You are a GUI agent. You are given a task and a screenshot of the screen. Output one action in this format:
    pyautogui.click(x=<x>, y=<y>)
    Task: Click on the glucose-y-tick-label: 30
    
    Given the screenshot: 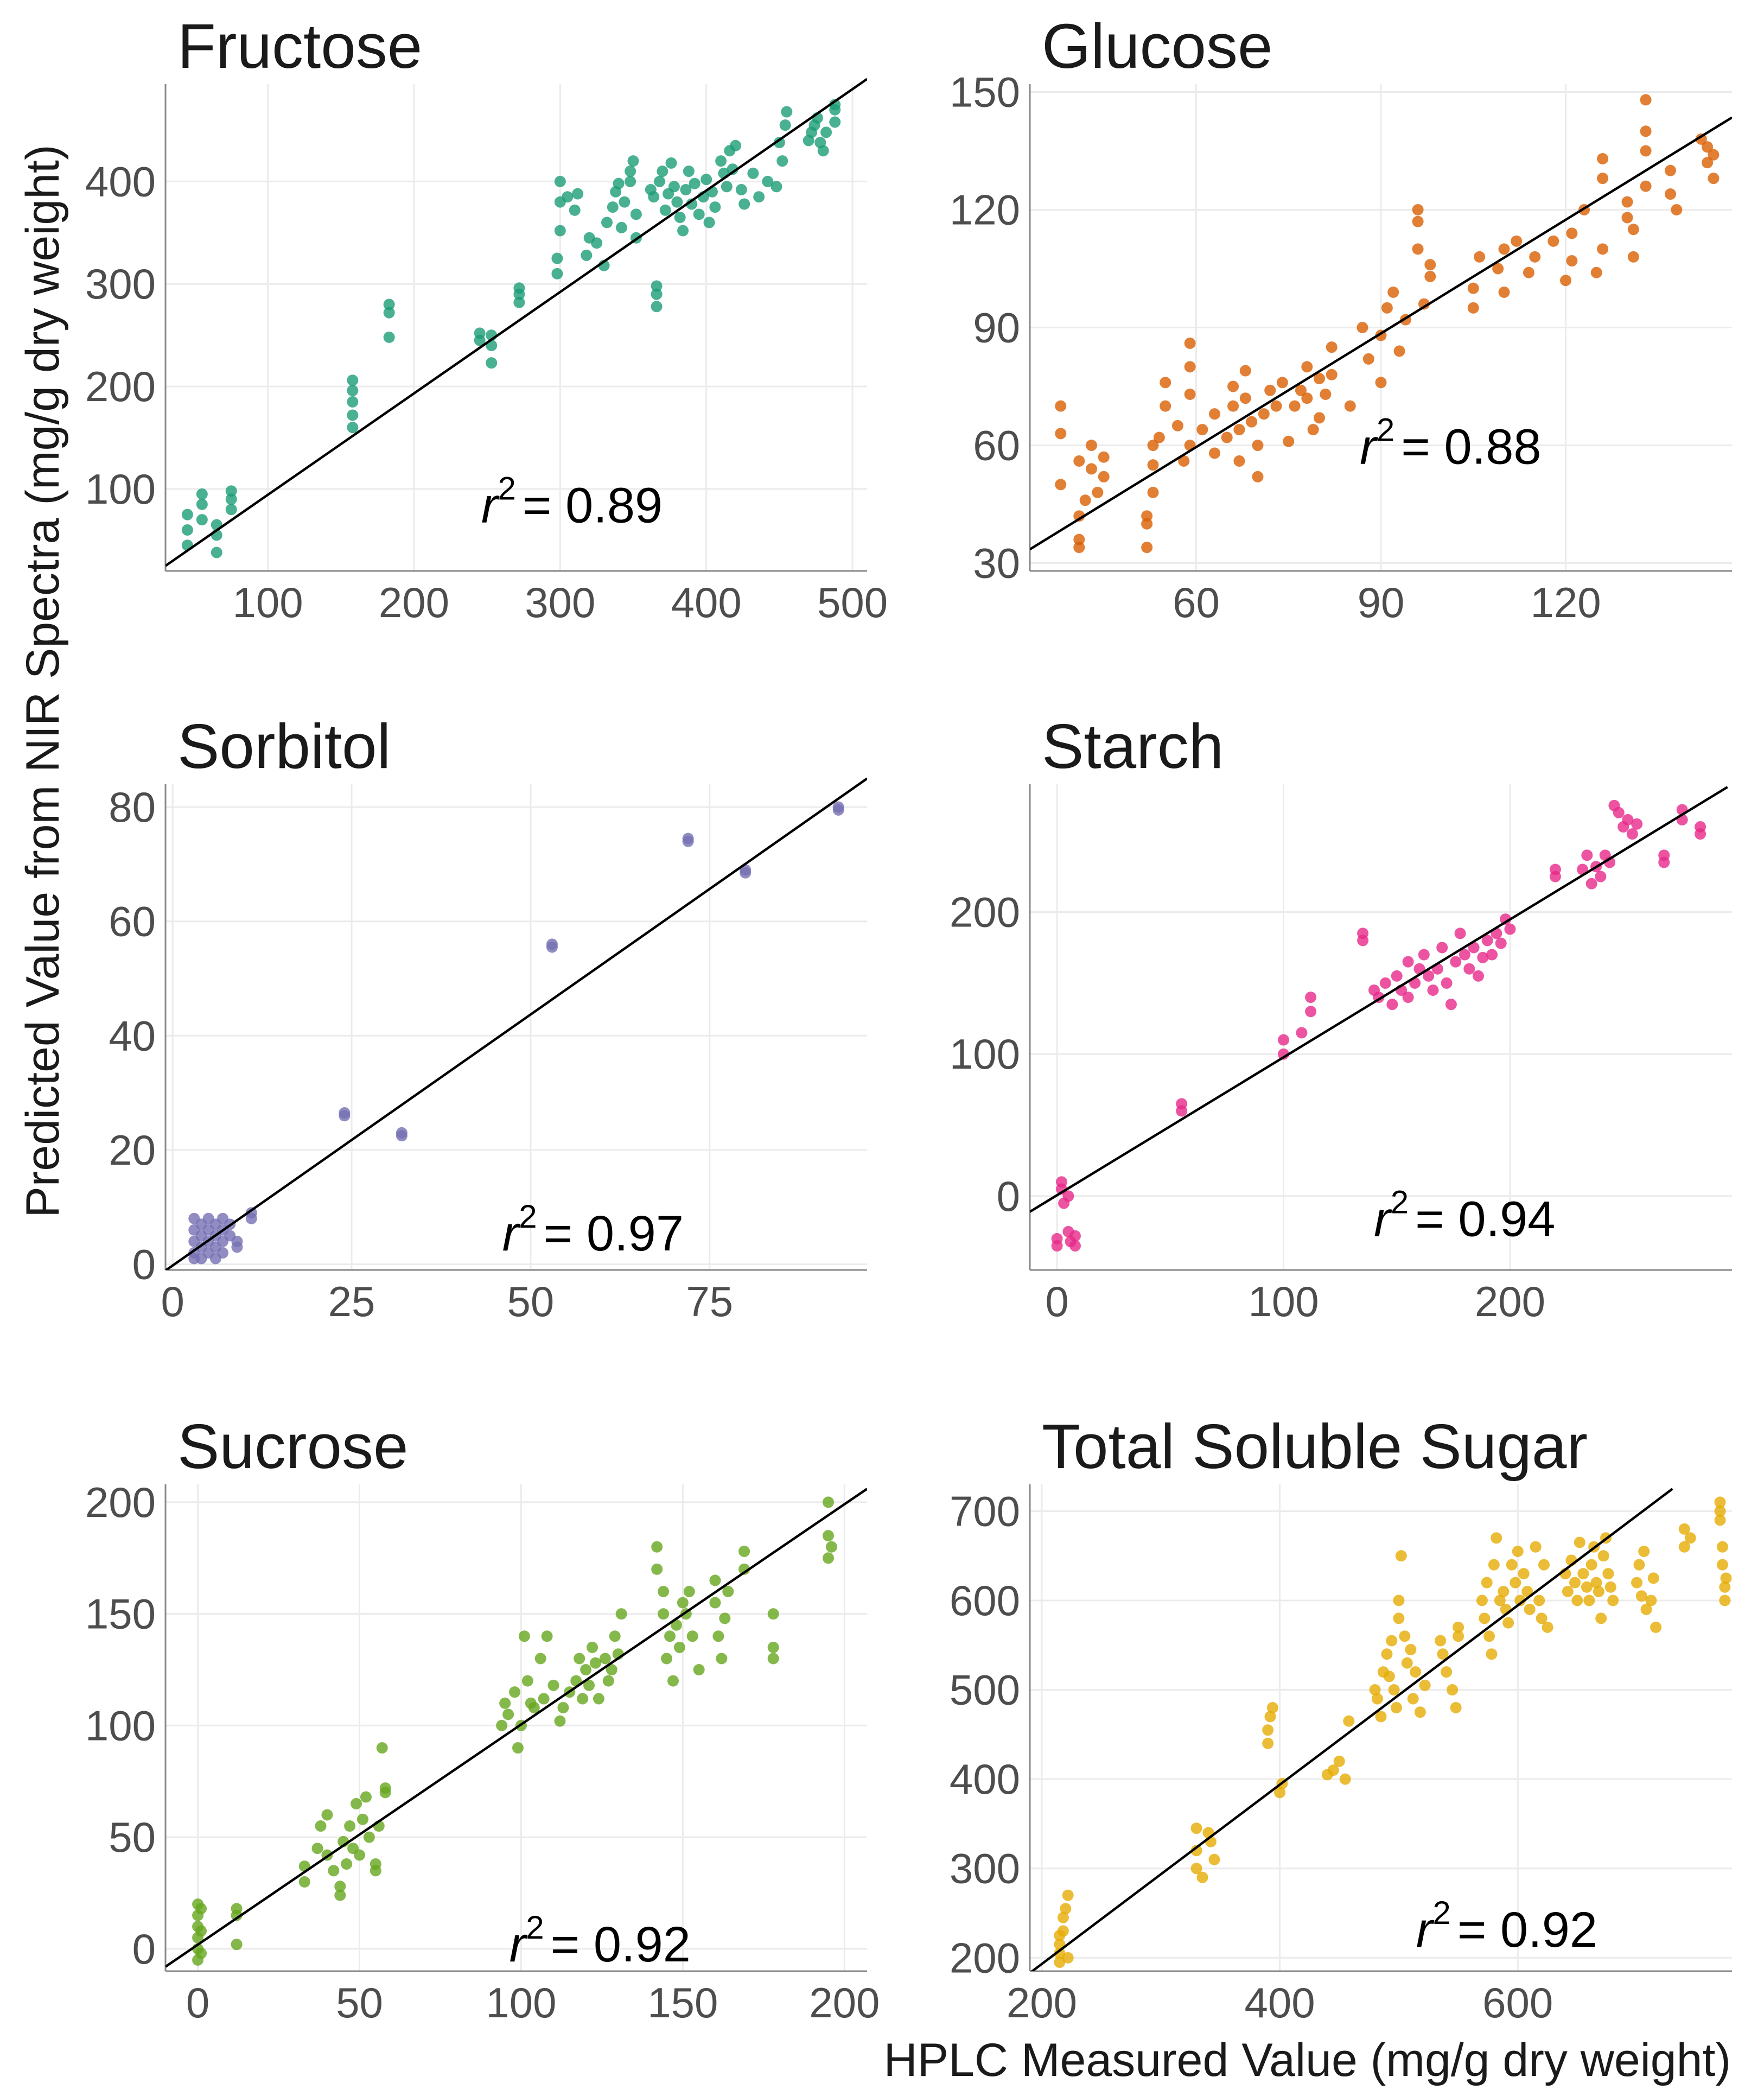 What is the action you would take?
    pyautogui.click(x=996, y=563)
    